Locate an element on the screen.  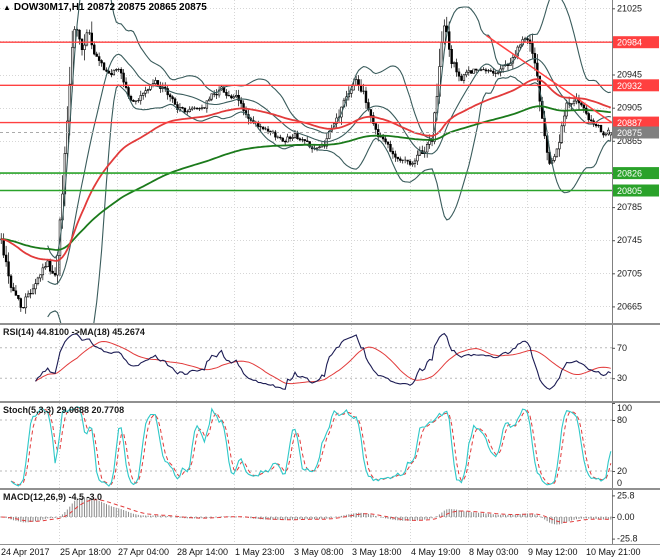
price-tick-label: 20745 is located at coordinates (629, 240).